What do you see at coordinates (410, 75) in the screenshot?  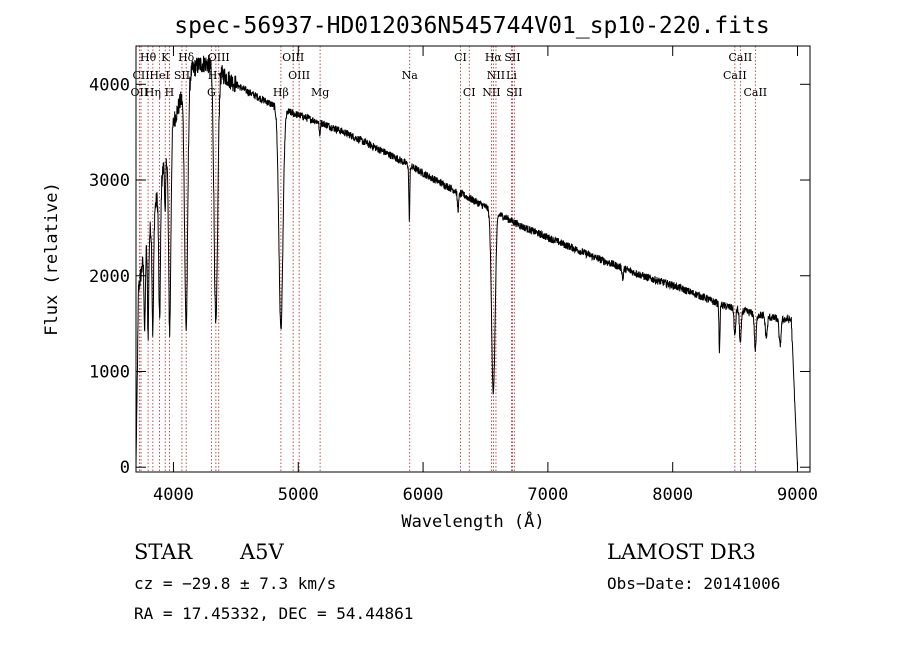 I see `spectral-line-label: Na` at bounding box center [410, 75].